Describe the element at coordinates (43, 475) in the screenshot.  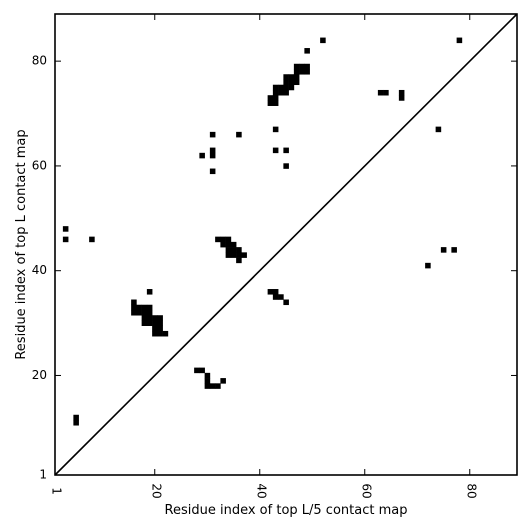
I see `y-tick-label: 1` at that location.